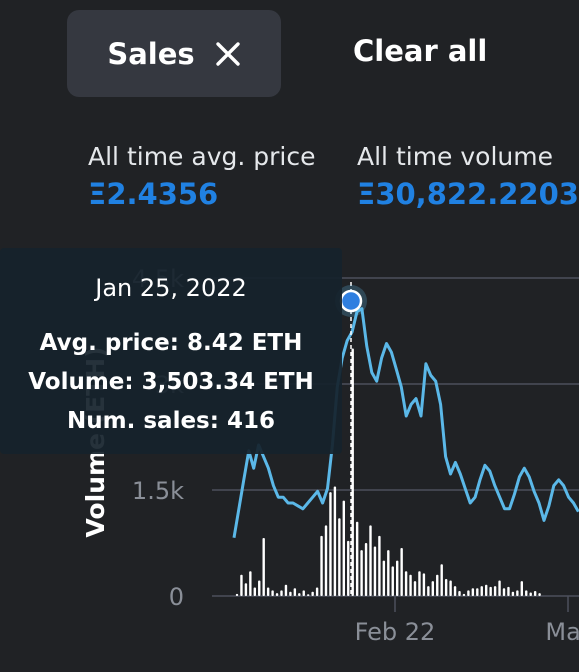 The height and width of the screenshot is (672, 579). I want to click on y-tick-label: 1.5k, so click(158, 491).